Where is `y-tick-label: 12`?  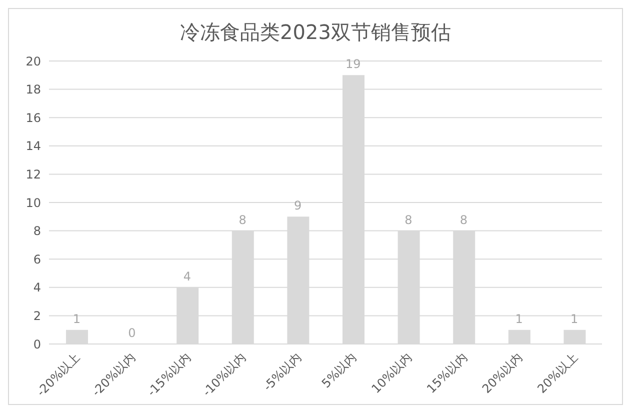 y-tick-label: 12 is located at coordinates (33, 174).